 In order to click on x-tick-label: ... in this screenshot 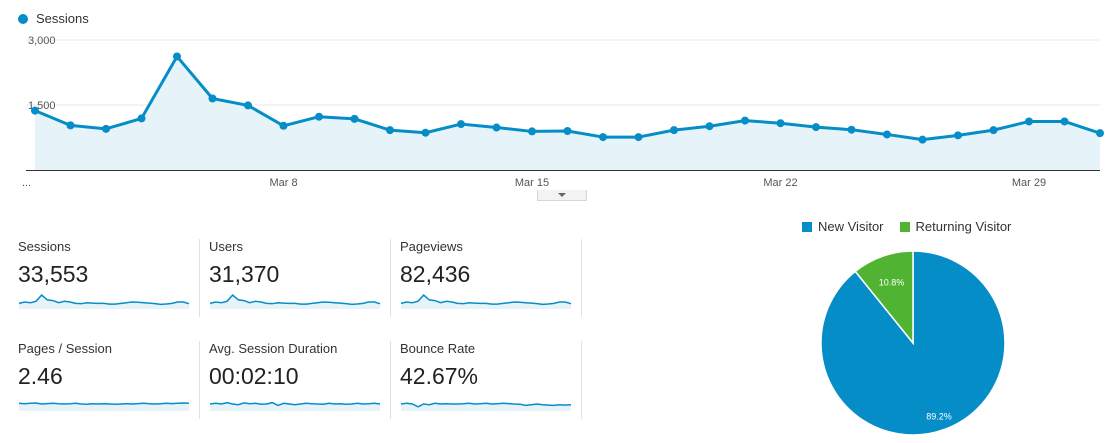, I will do `click(26, 183)`.